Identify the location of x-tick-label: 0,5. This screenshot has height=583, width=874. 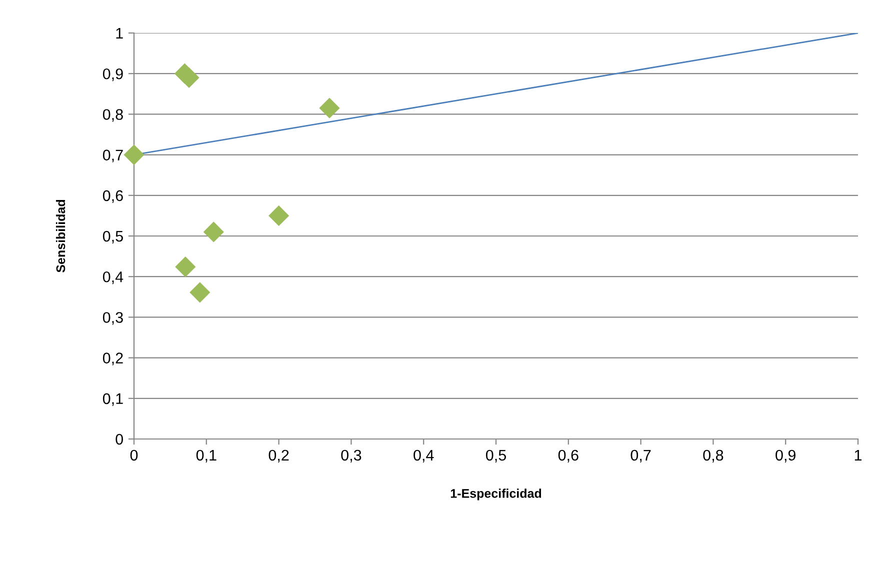
(496, 456).